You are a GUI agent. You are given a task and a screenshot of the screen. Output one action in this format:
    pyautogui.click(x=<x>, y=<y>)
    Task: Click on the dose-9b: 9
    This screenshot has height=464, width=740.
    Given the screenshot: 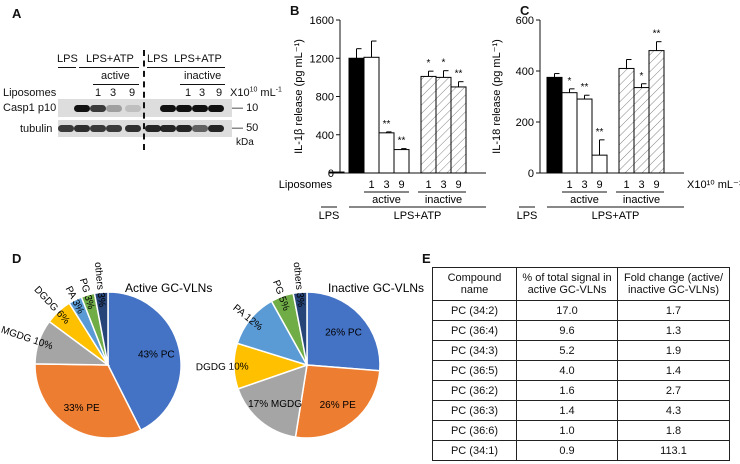 What is the action you would take?
    pyautogui.click(x=219, y=93)
    